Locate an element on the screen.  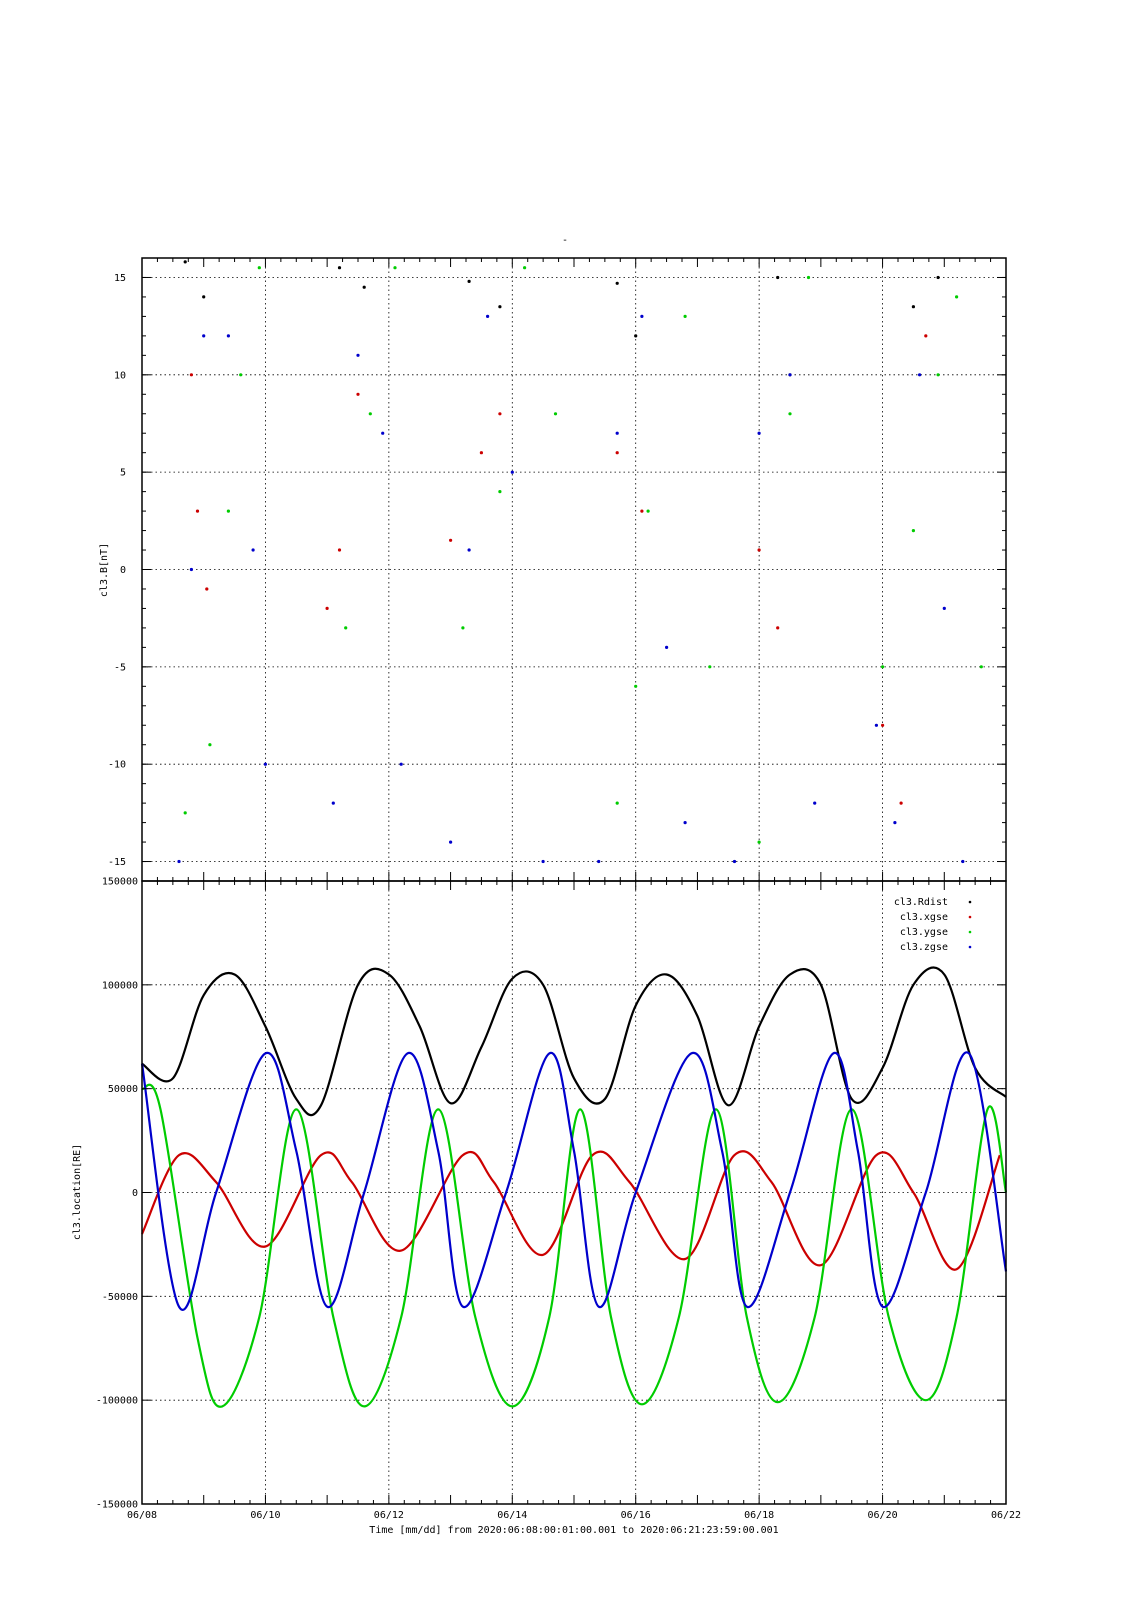
legend: cl3.Rdist cl3.xgse cl3.ygse cl3.zgse is located at coordinates (933, 925).